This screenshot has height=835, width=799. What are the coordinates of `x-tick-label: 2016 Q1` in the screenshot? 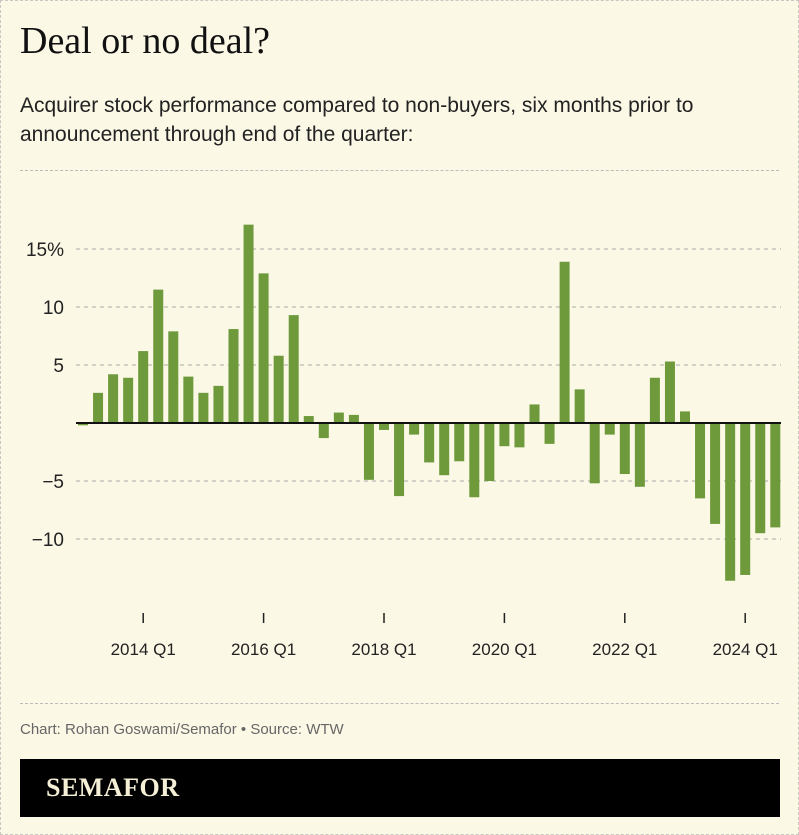 It's located at (263, 649).